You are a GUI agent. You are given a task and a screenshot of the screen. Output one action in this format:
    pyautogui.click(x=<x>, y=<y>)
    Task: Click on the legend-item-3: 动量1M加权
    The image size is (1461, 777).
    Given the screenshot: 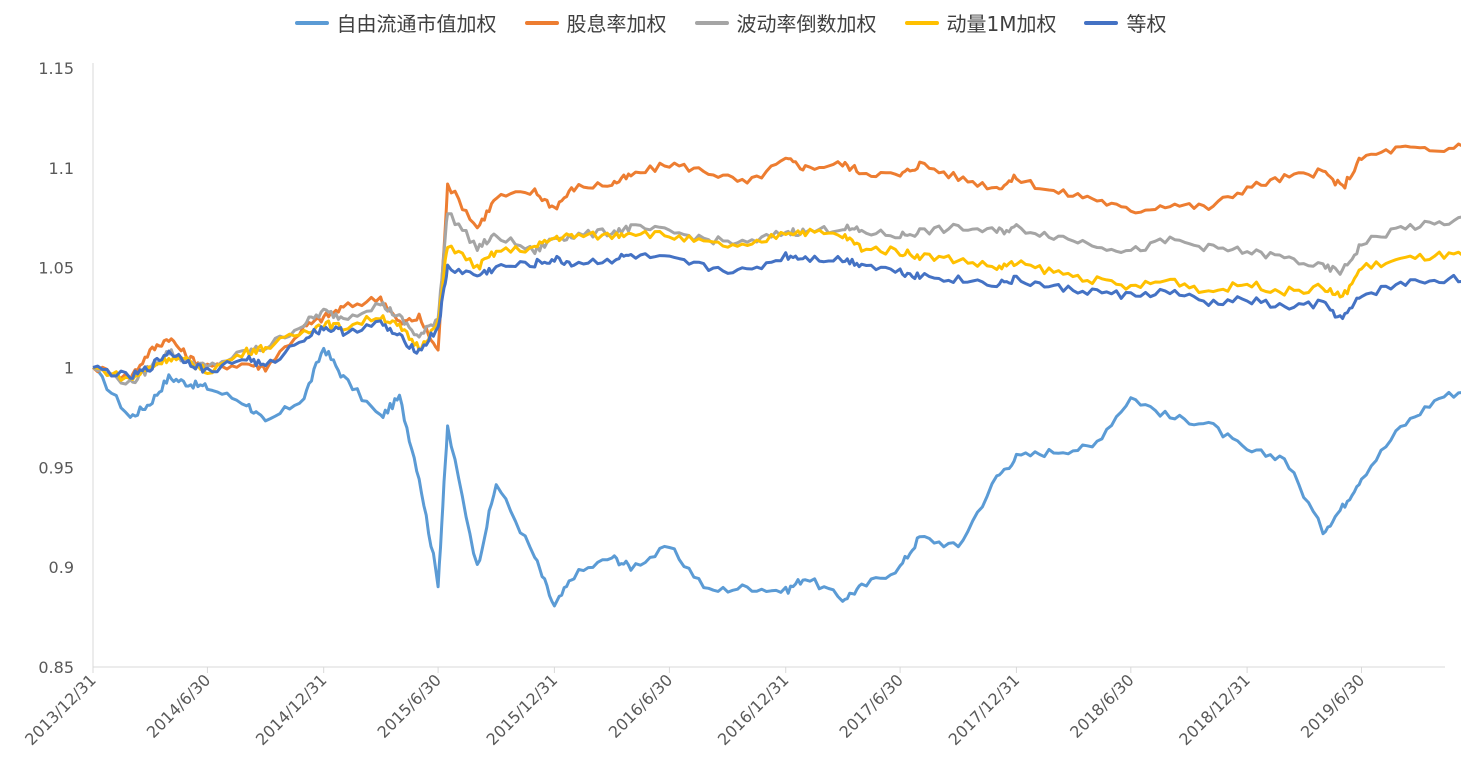 What is the action you would take?
    pyautogui.click(x=980, y=22)
    